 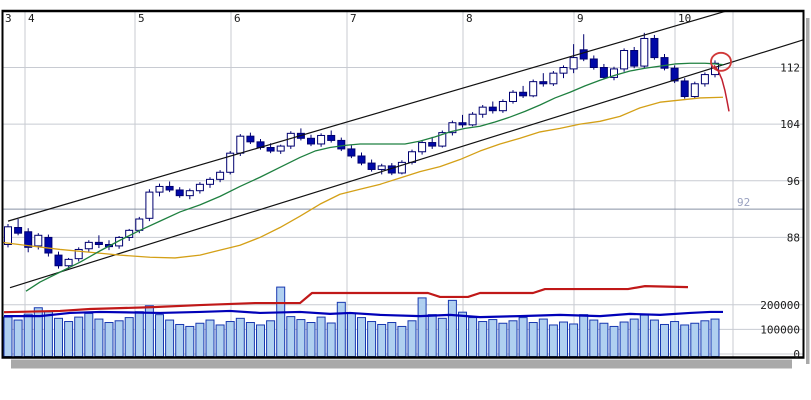 I want to click on month-label: 4, so click(x=31, y=18).